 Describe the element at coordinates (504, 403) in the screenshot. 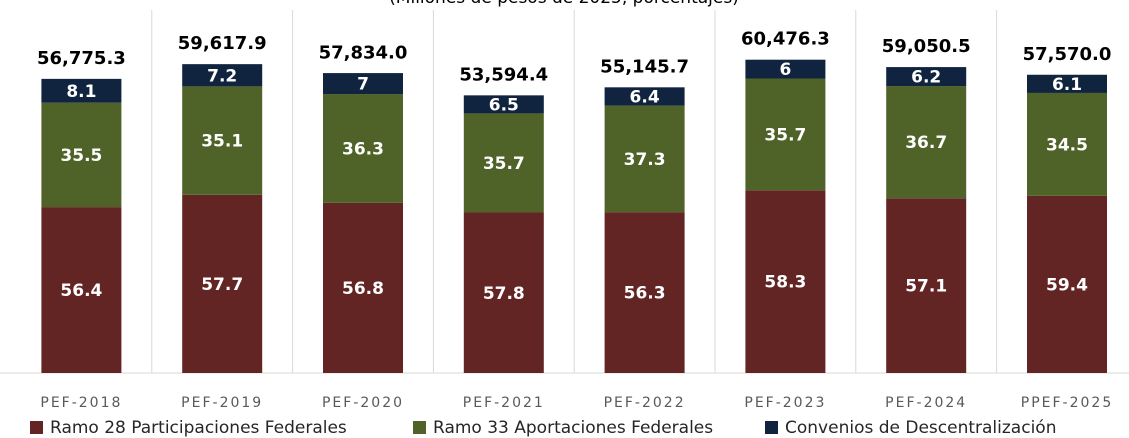

I see `x-tick-label: PEF-2021` at that location.